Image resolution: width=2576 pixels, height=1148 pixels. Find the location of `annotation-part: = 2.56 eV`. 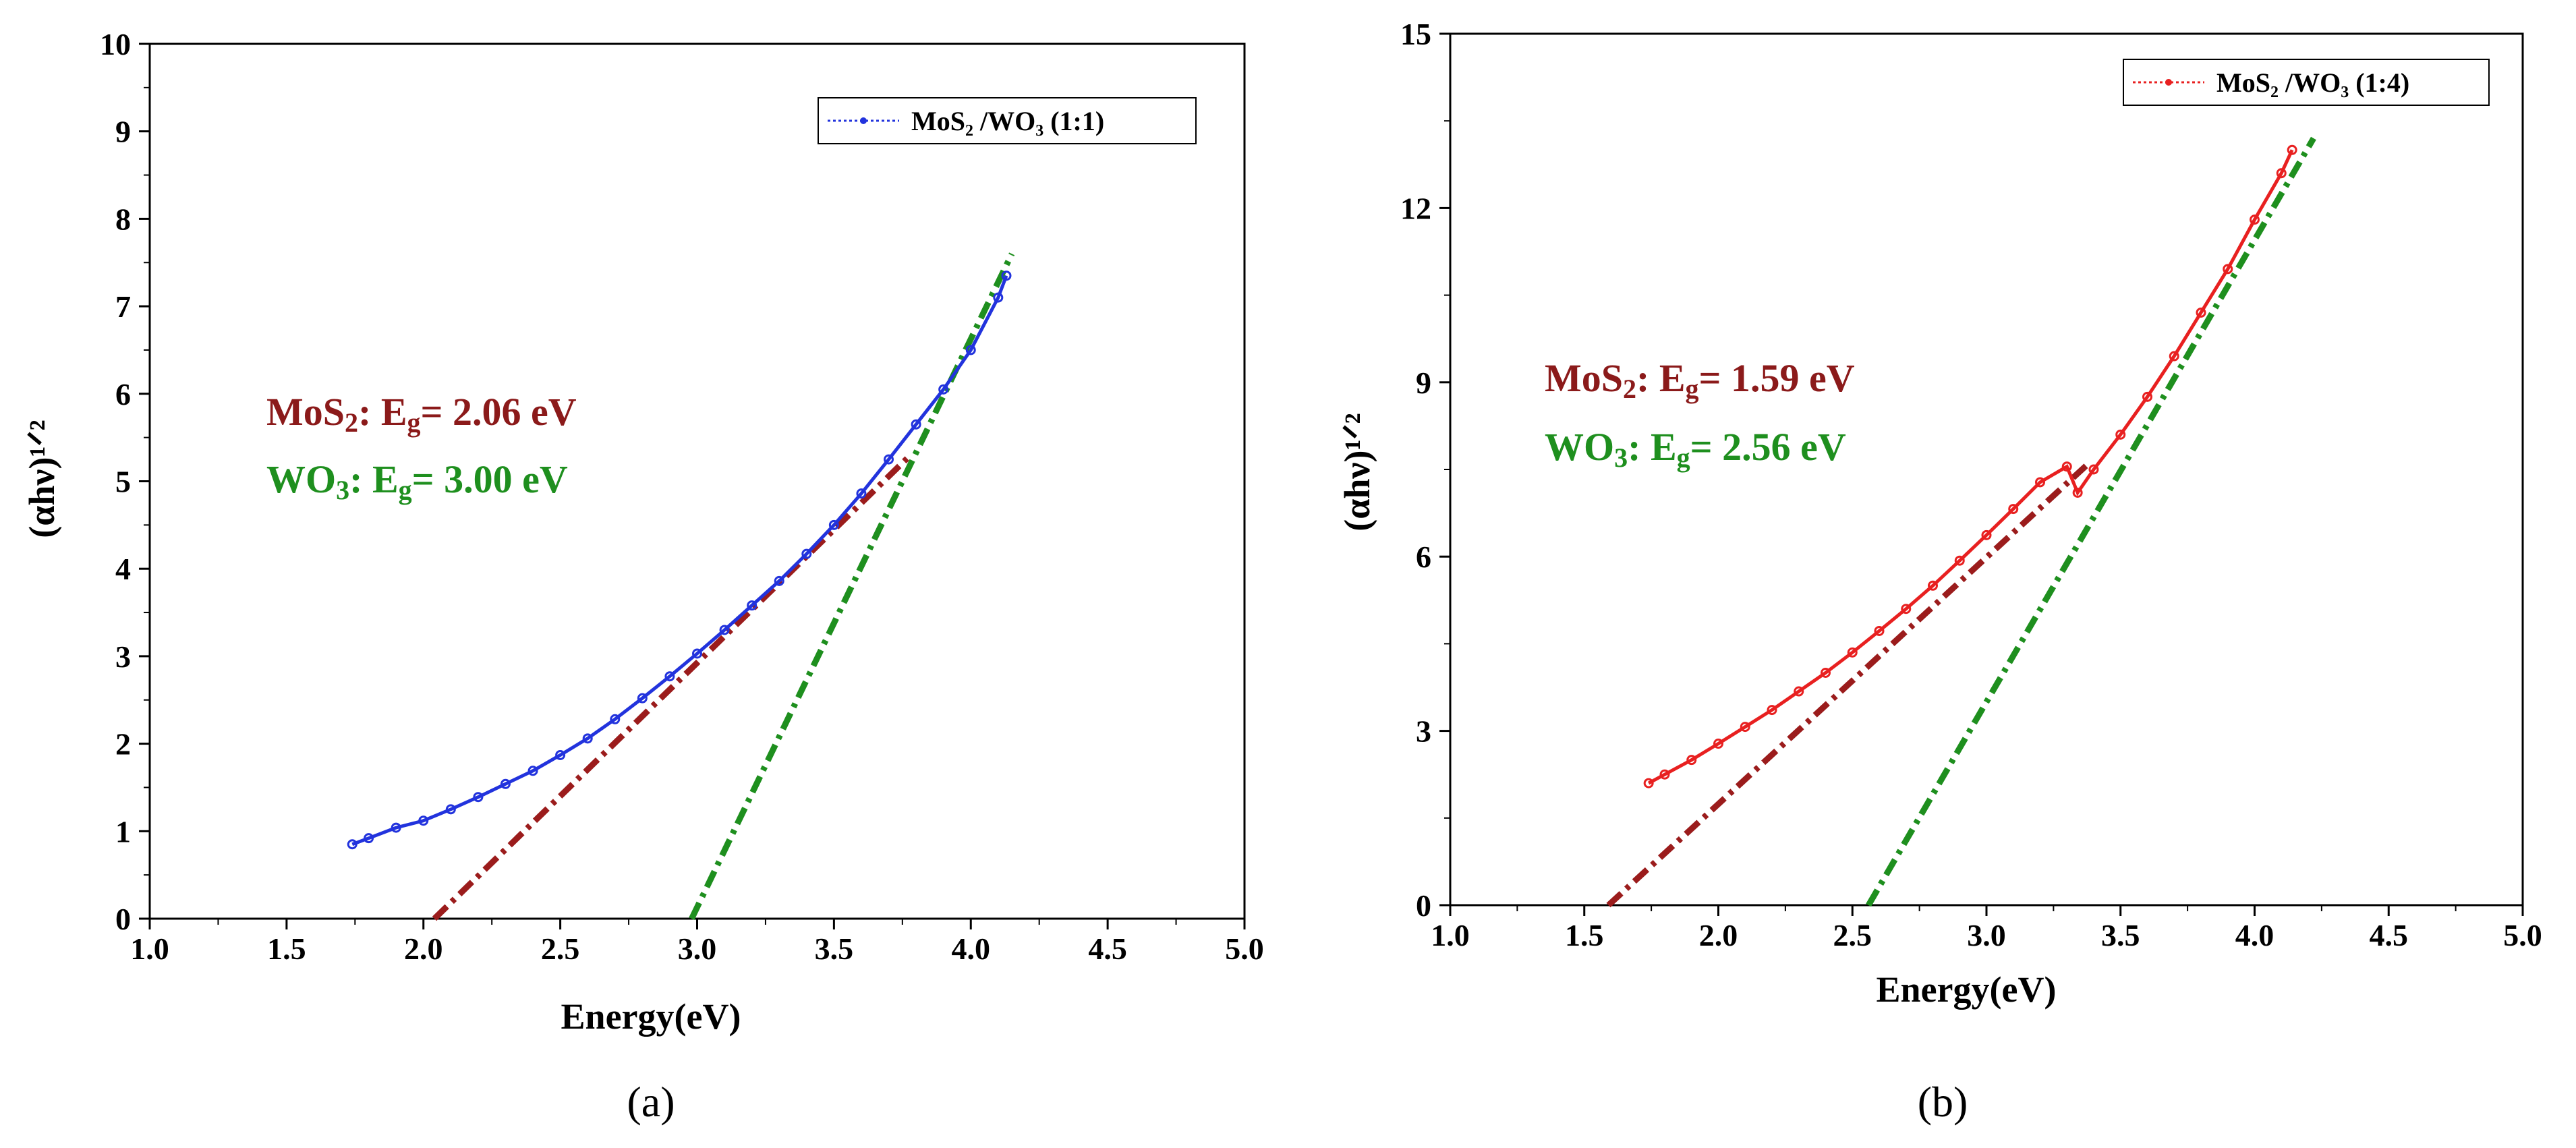

annotation-part: = 2.56 eV is located at coordinates (1768, 447).